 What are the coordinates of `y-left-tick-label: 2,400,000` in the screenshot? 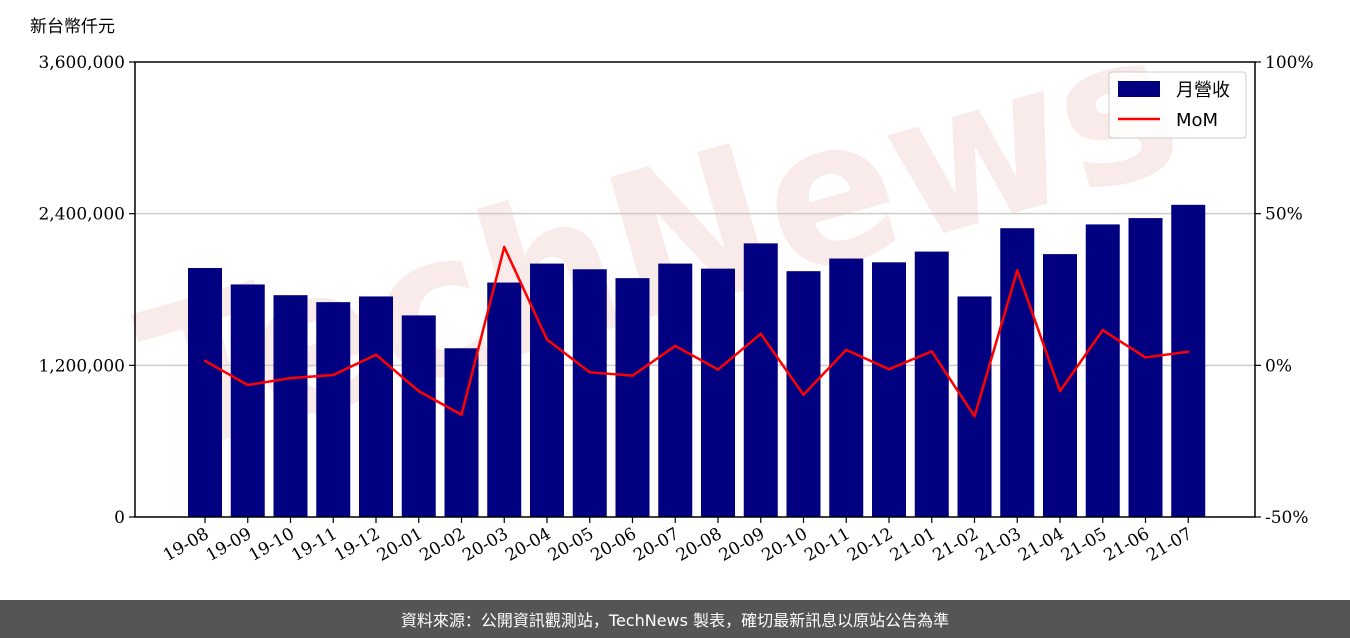 It's located at (81, 215).